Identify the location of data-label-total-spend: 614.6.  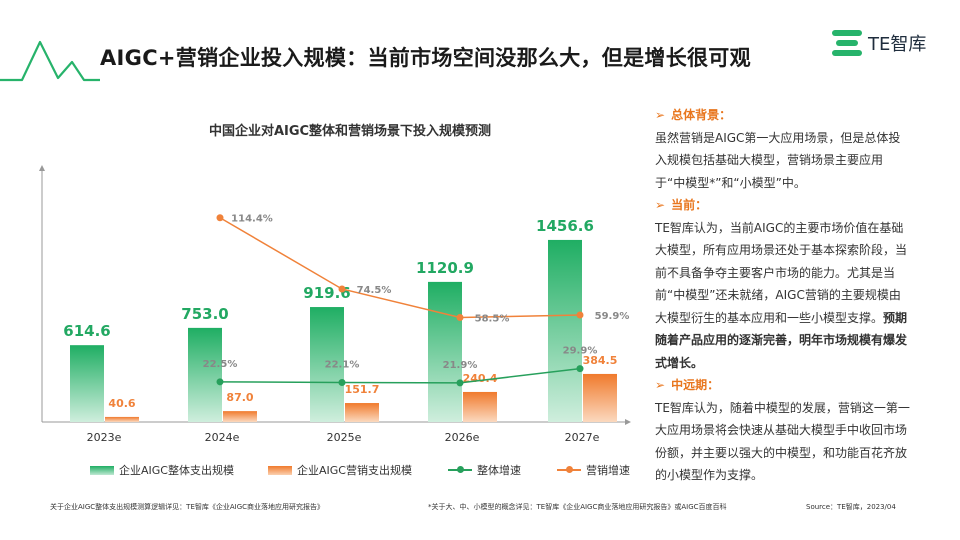
(86, 331).